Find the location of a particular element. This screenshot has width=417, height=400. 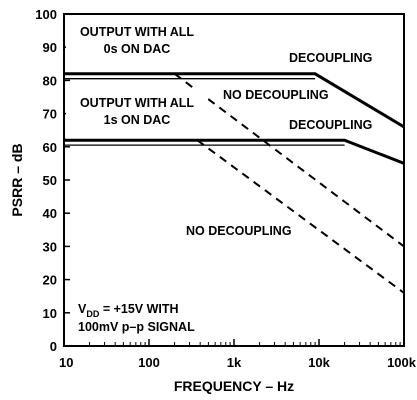

y-tick-label-40: 40 is located at coordinates (50, 213).